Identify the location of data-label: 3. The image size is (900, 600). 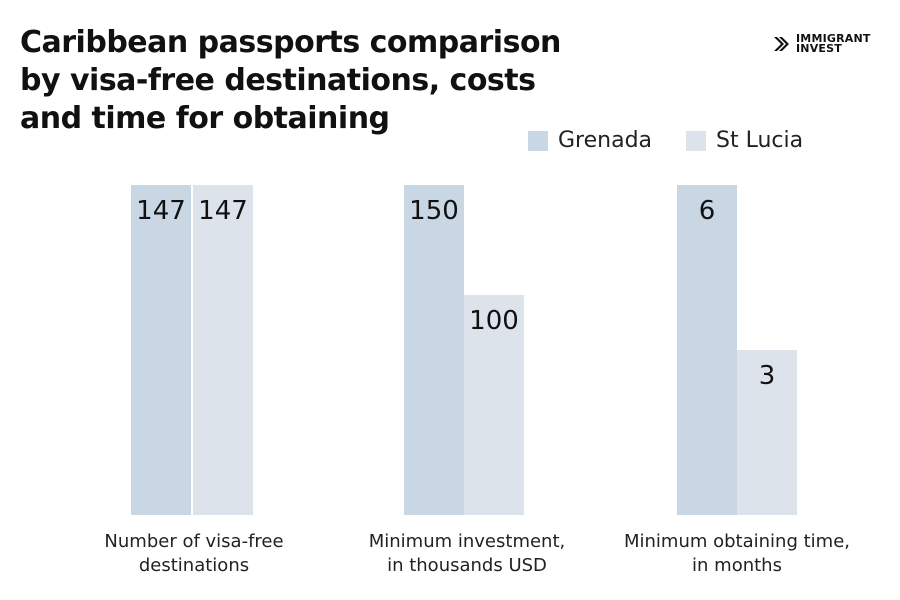
(767, 376).